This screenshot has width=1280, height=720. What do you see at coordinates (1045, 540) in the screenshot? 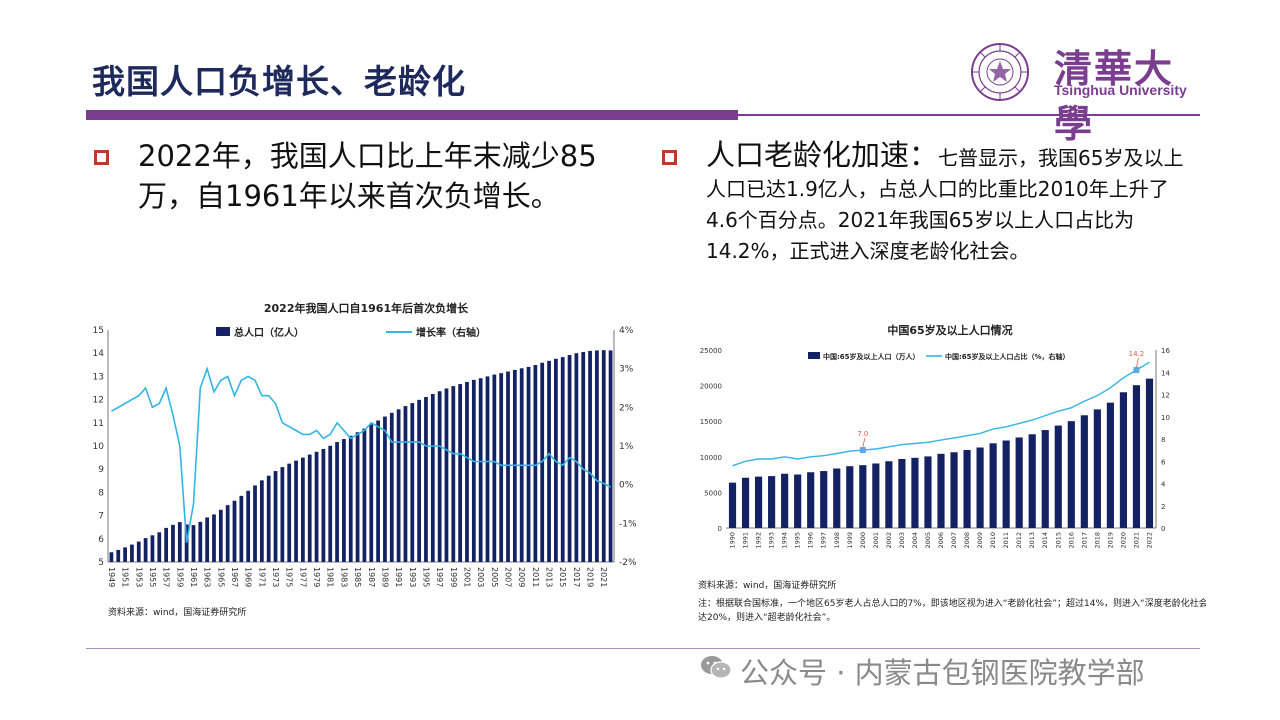
I see `x-tick-label: 2014` at bounding box center [1045, 540].